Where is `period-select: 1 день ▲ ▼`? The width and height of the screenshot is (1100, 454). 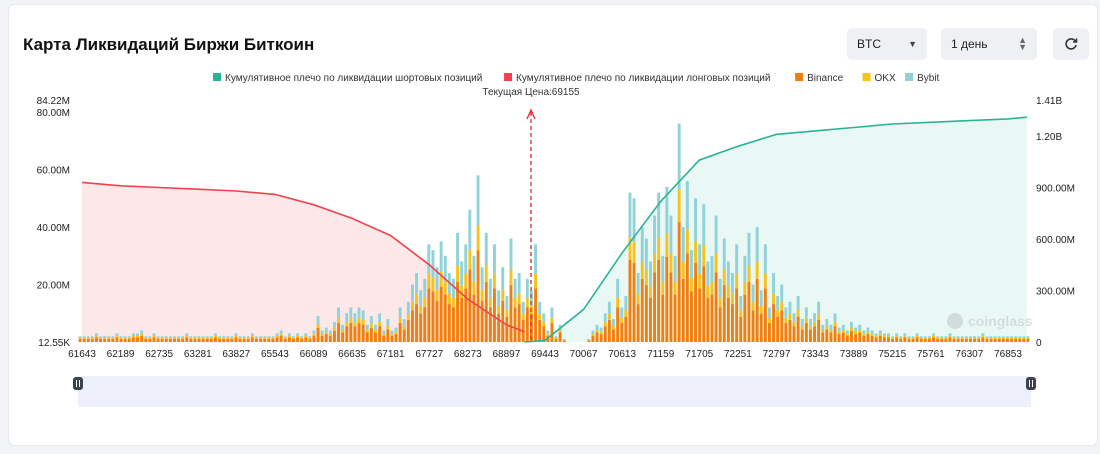 period-select: 1 день ▲ ▼ is located at coordinates (989, 44).